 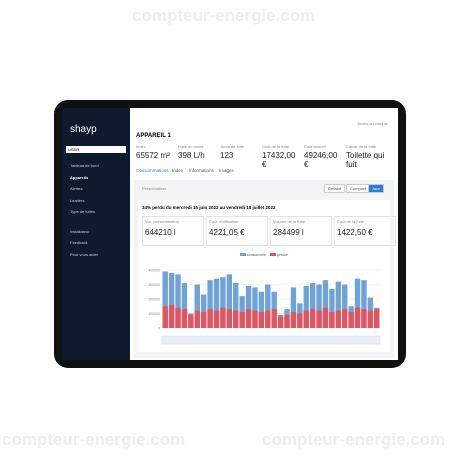 I want to click on navigator, so click(x=271, y=340).